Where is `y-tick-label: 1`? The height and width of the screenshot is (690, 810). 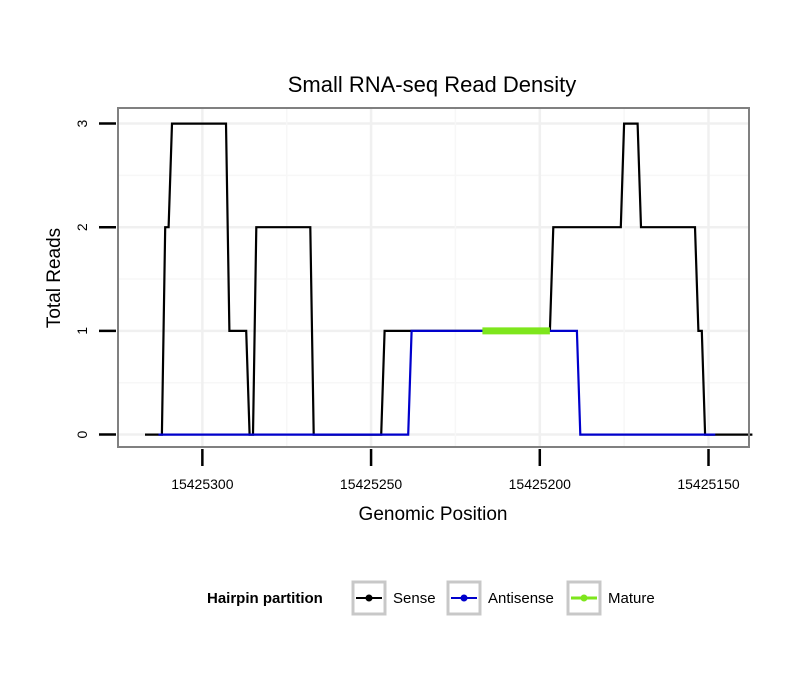
y-tick-label: 1 is located at coordinates (82, 331).